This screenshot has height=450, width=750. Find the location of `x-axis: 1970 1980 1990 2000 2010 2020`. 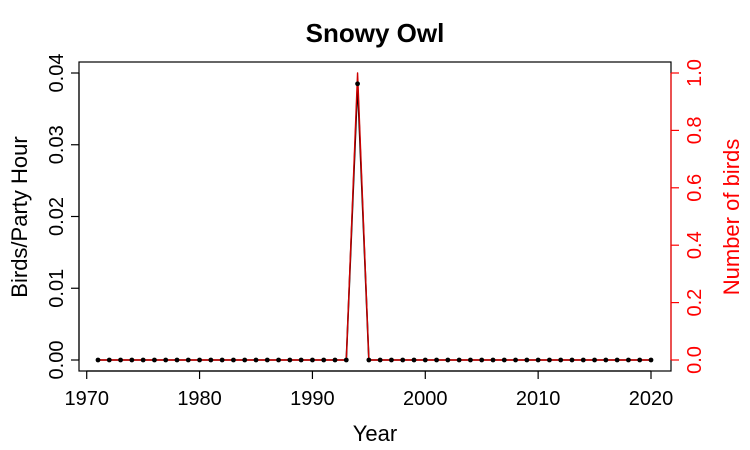

x-axis: 1970 1980 1990 2000 2010 2020 is located at coordinates (369, 390).